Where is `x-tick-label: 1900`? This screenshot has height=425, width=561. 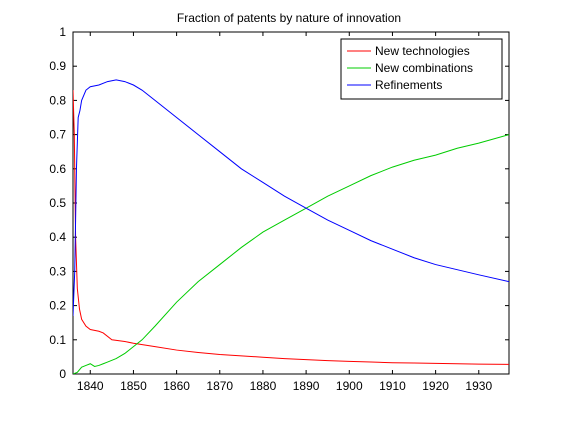 x-tick-label: 1900 is located at coordinates (349, 386).